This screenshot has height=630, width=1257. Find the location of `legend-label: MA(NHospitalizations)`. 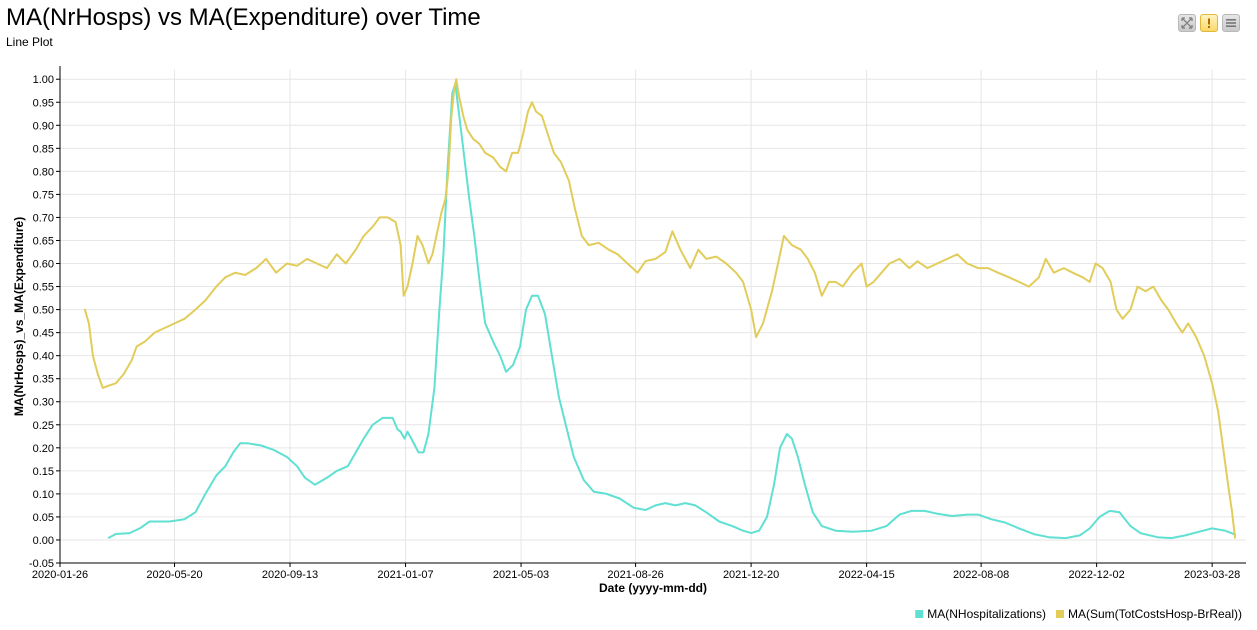

legend-label: MA(NHospitalizations) is located at coordinates (986, 614).